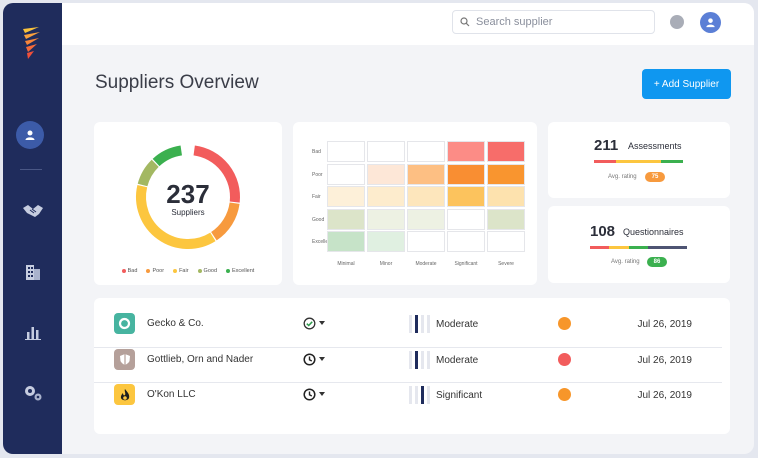 The width and height of the screenshot is (758, 458). What do you see at coordinates (421, 395) in the screenshot?
I see `severity-bars-icon` at bounding box center [421, 395].